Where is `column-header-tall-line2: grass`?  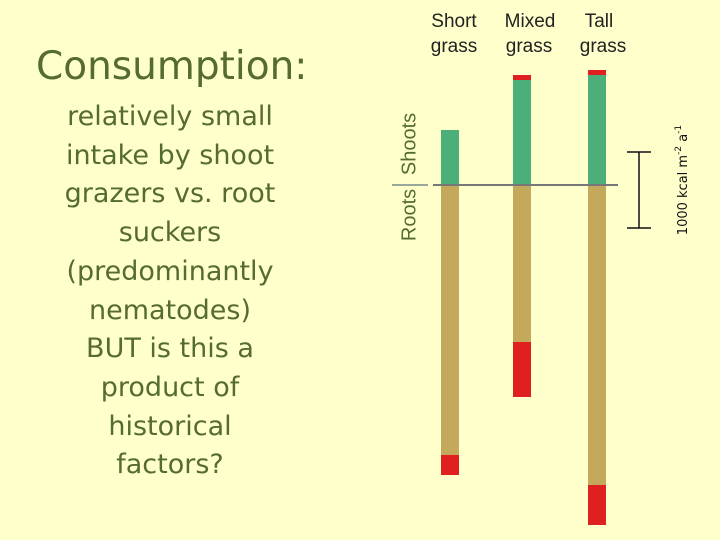
column-header-tall-line2: grass is located at coordinates (603, 46).